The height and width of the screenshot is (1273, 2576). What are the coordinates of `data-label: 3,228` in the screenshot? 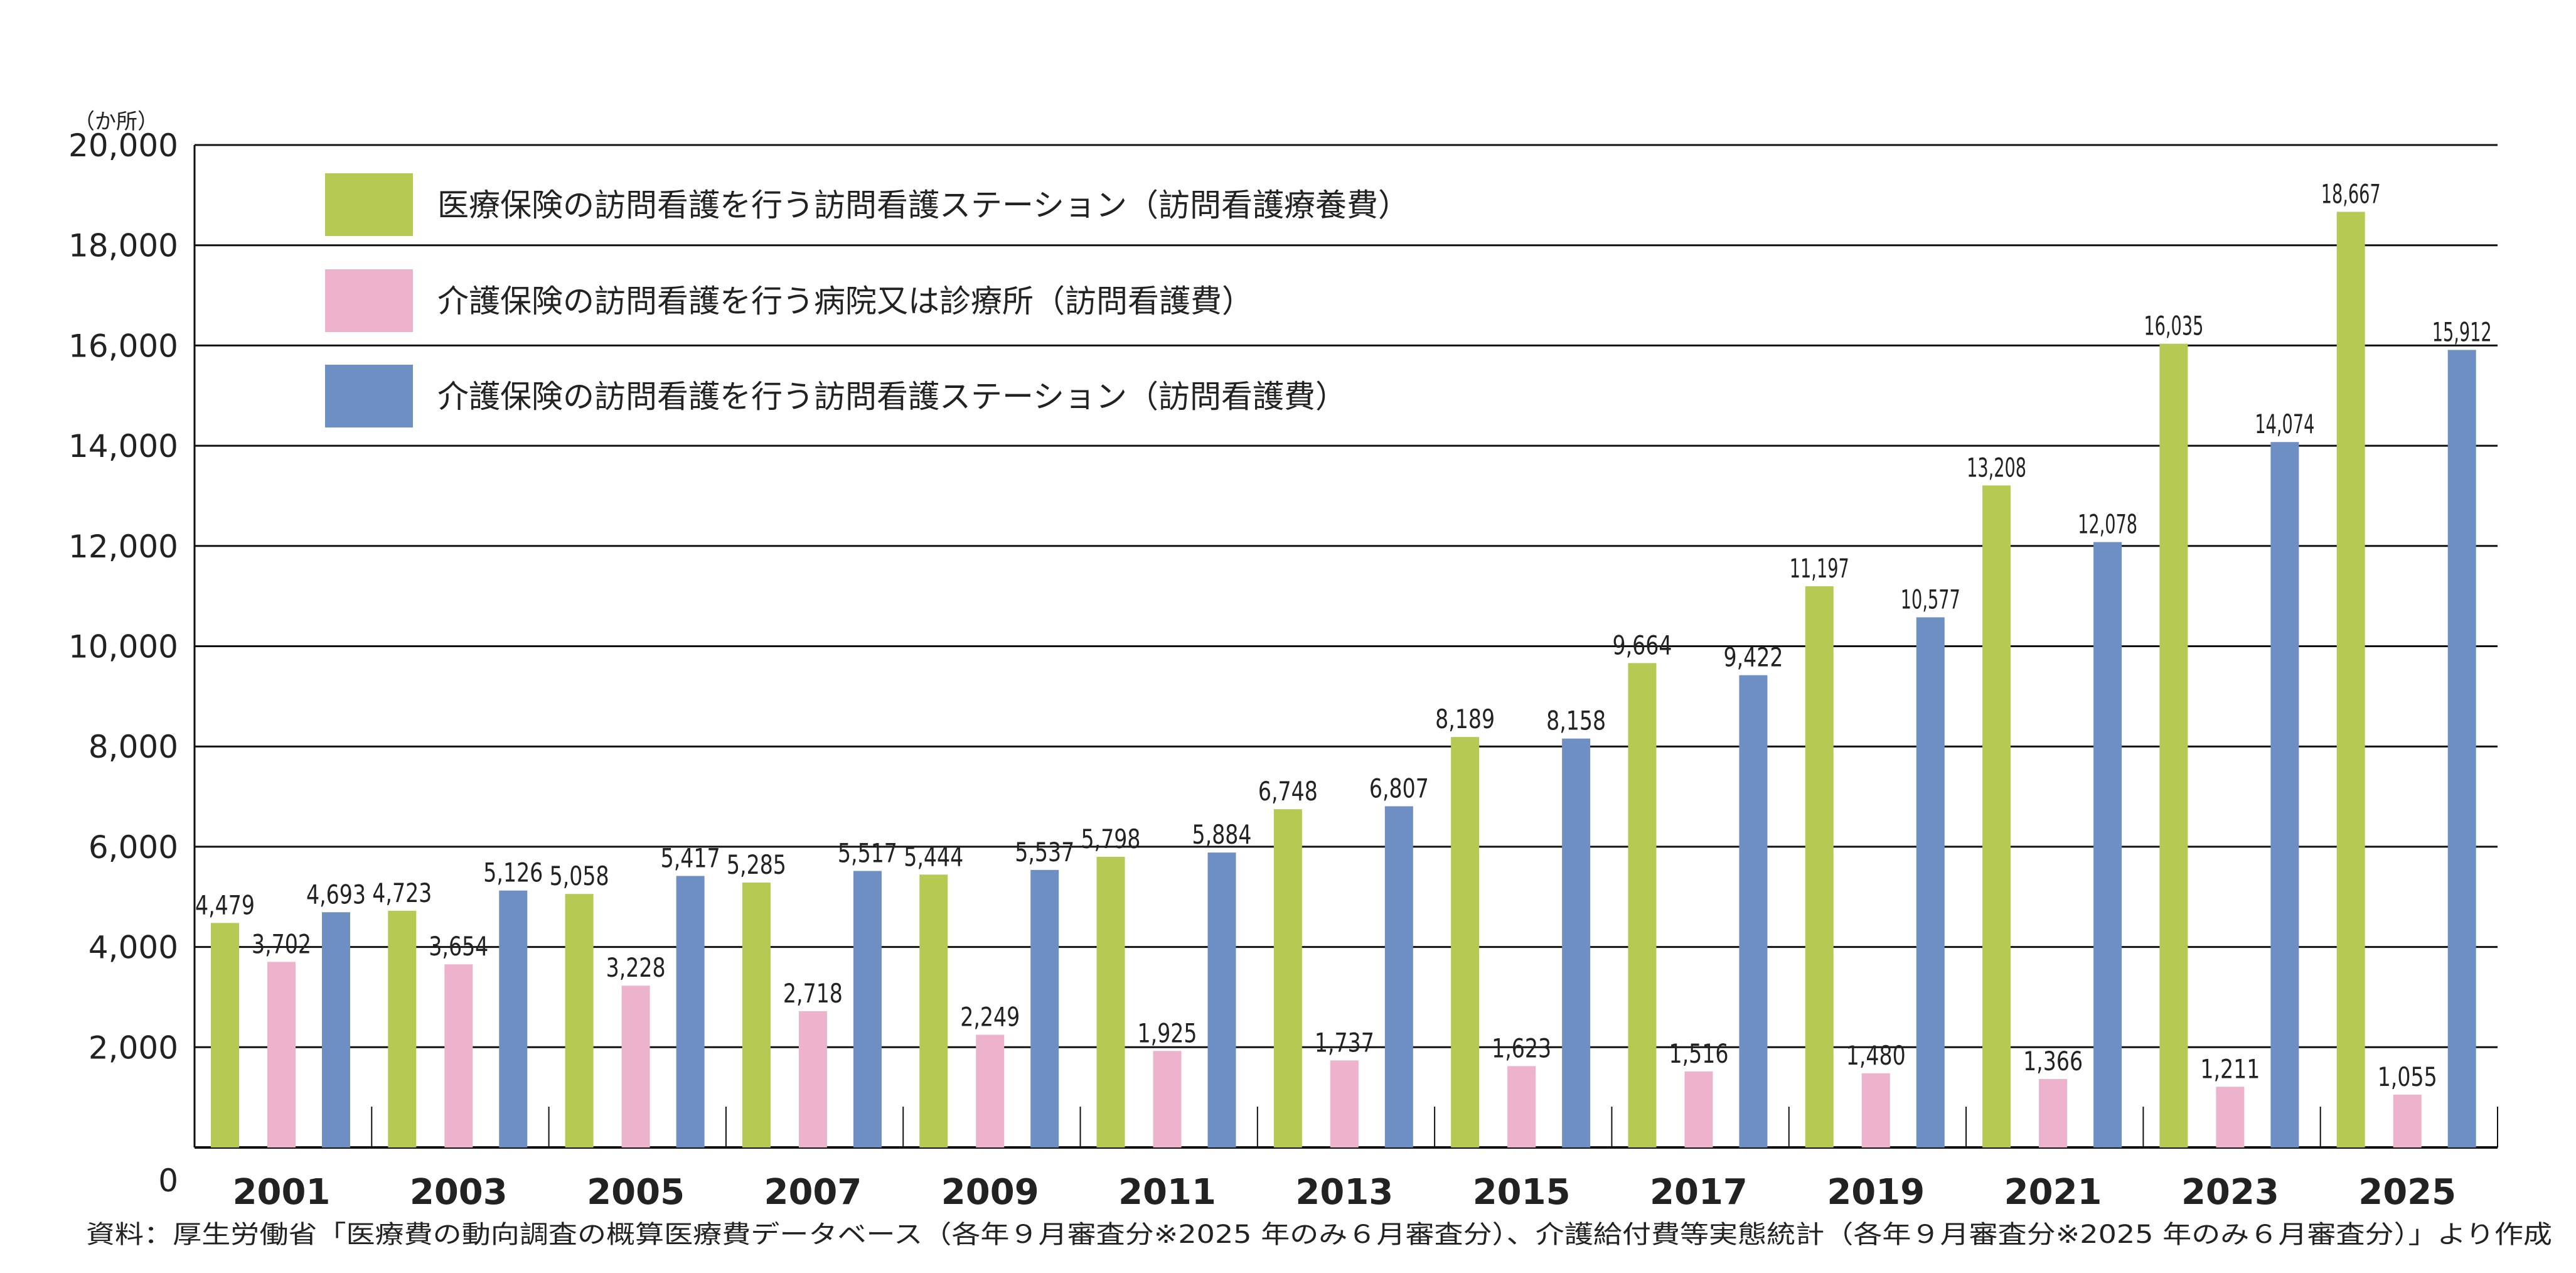 It's located at (636, 967).